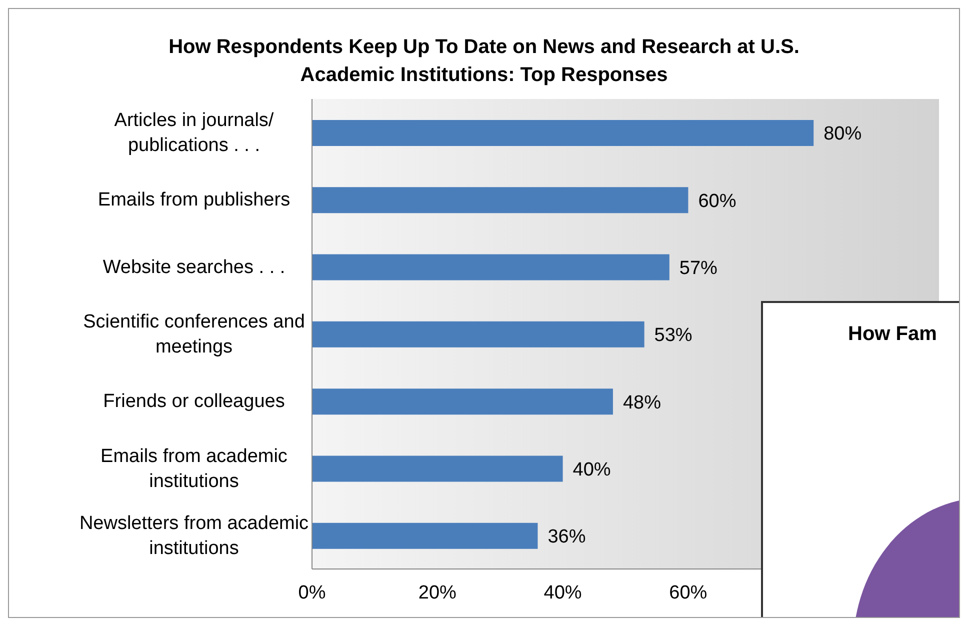 This screenshot has width=966, height=624. What do you see at coordinates (484, 61) in the screenshot?
I see `chart-title: How Respondents Keep Up To Date on News and Research at U.S. Academic Institutions: Top Responses` at bounding box center [484, 61].